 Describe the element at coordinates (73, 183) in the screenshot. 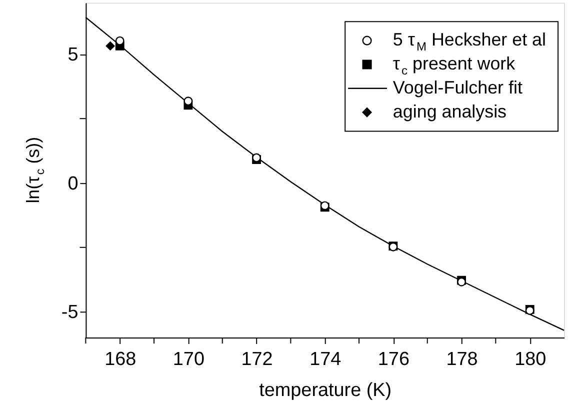

I see `y-tick-label: 0` at that location.